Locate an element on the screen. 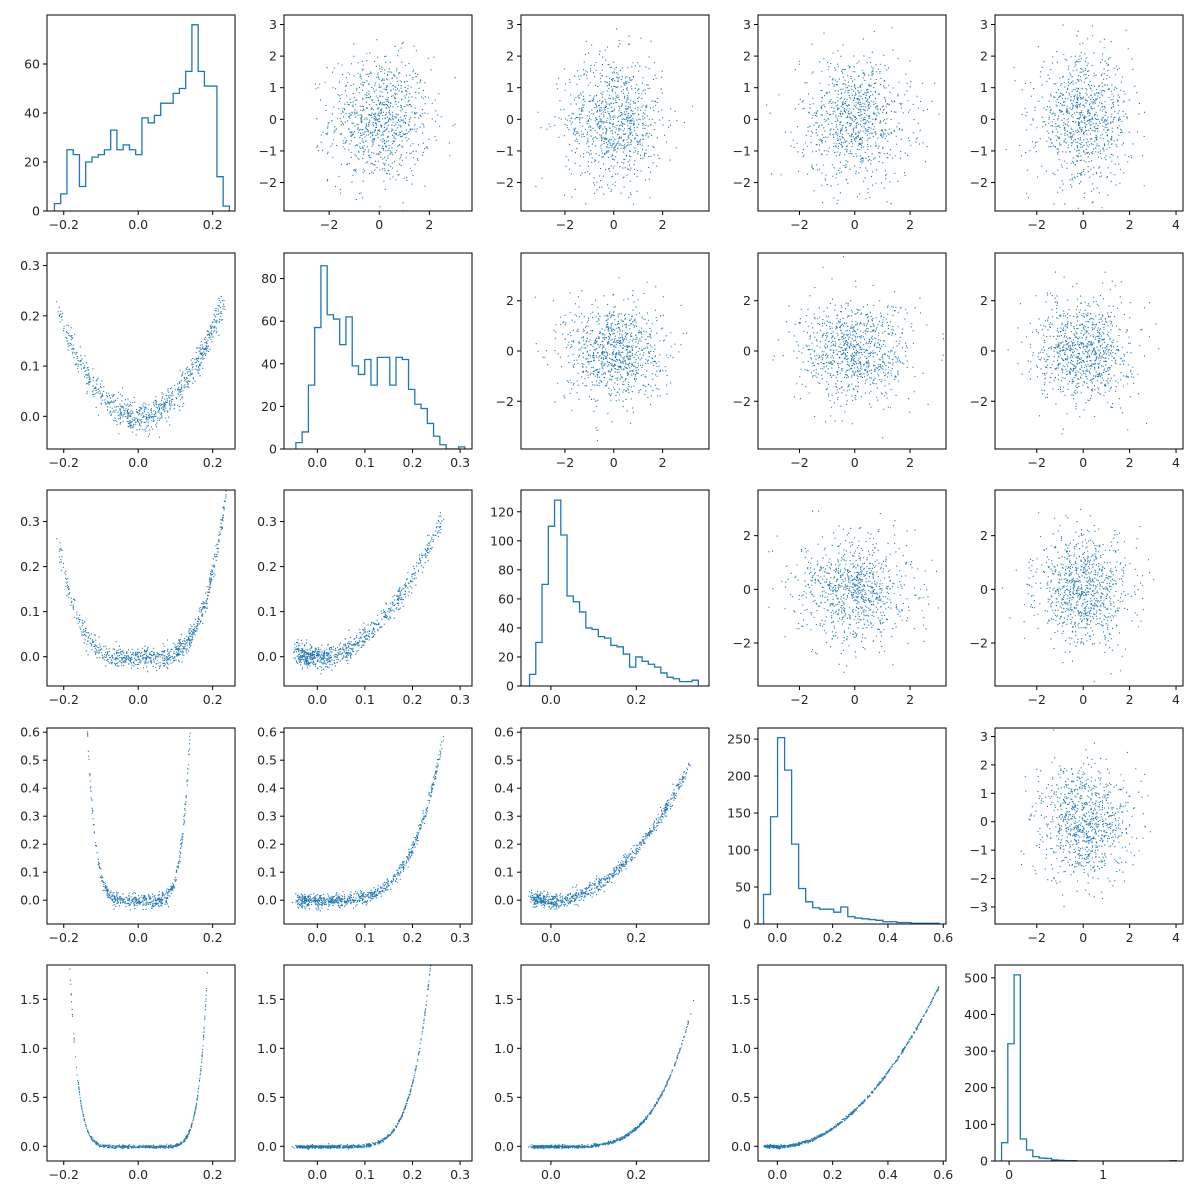  subplot-r0-c4: −2 0 2 4 −2 −1 0 1 2 3 is located at coordinates (1077, 123).